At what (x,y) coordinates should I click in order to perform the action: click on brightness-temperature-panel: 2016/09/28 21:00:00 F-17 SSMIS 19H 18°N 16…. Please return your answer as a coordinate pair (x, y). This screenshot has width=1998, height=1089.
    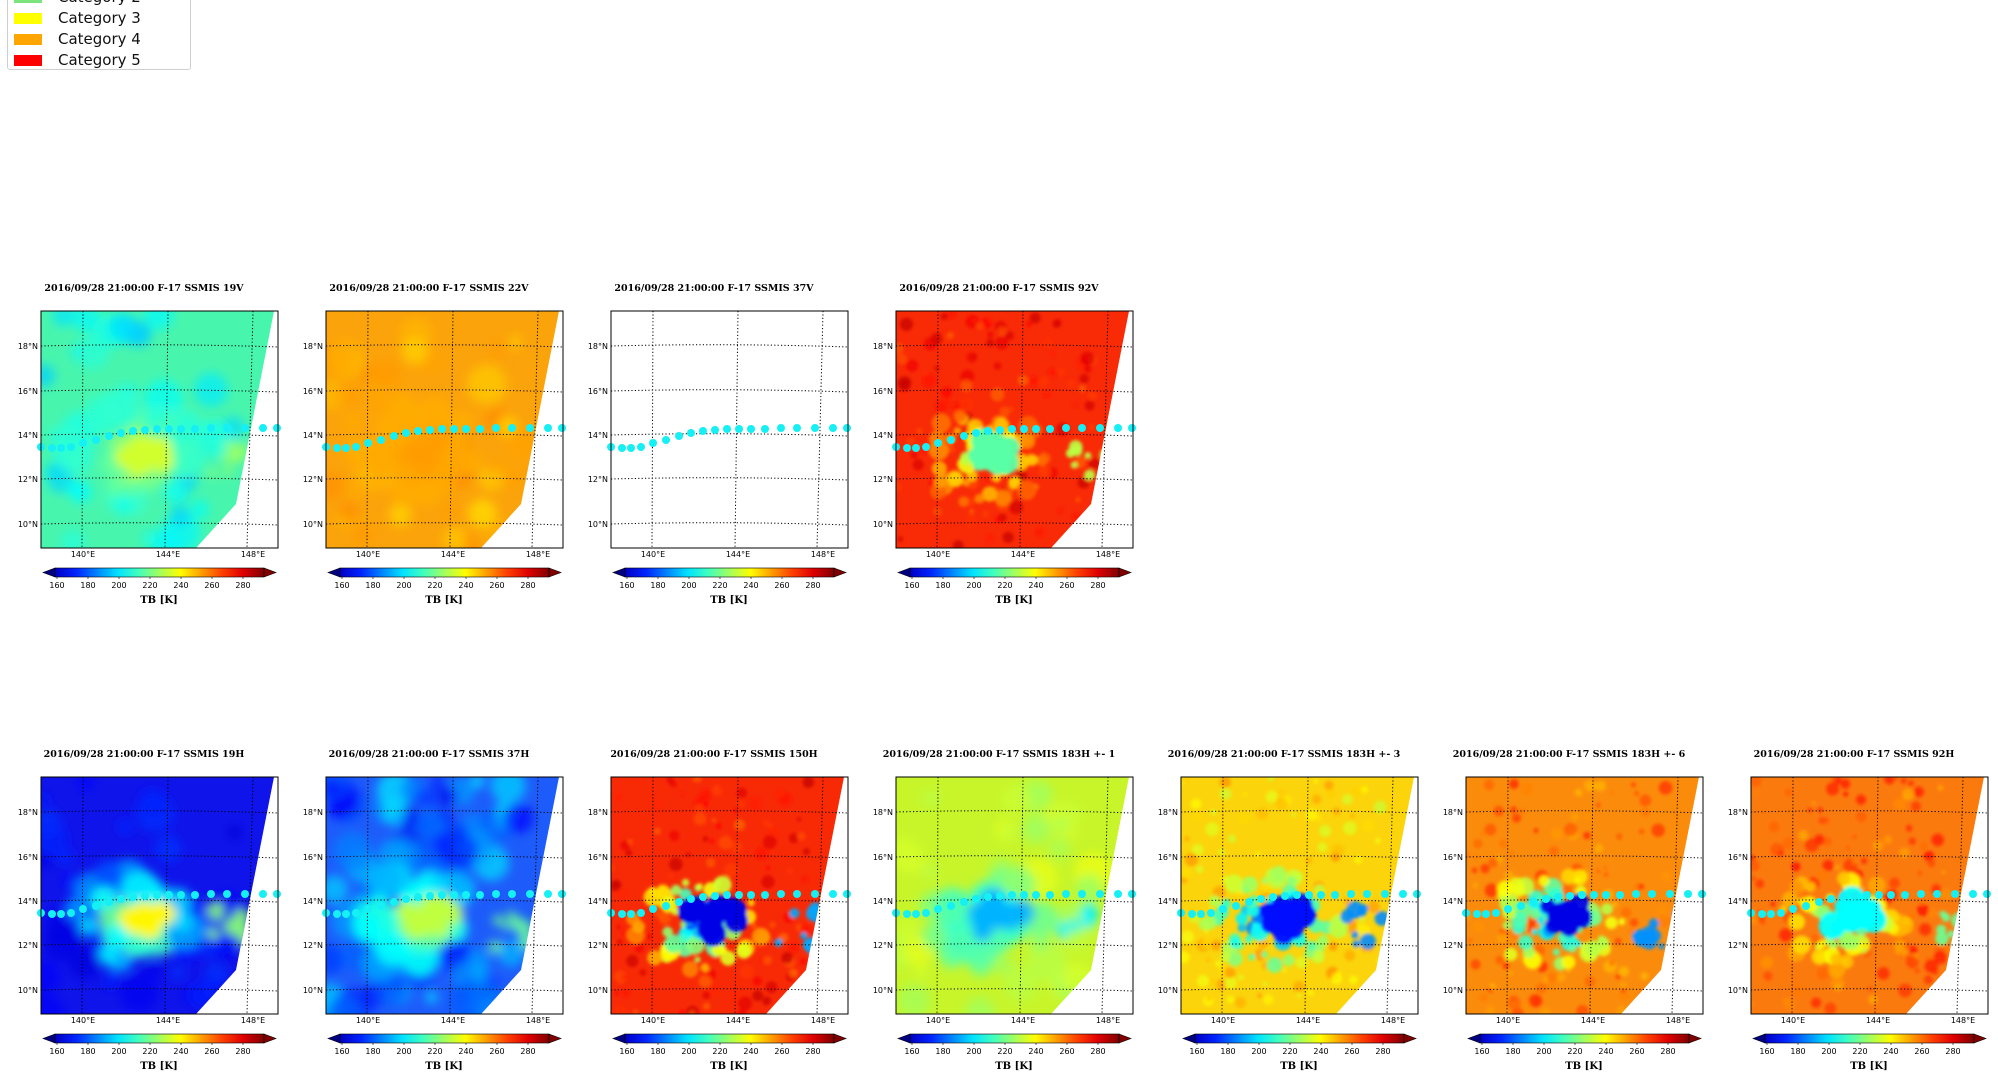
    Looking at the image, I should click on (141, 919).